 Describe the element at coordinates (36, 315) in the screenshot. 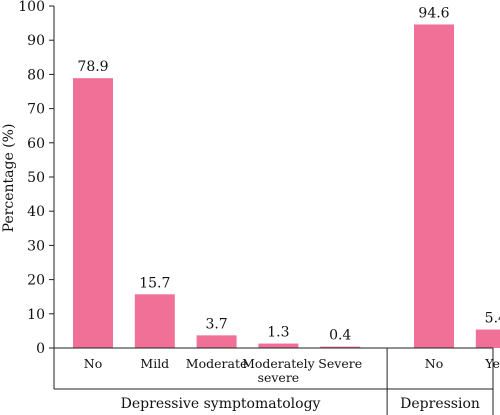

I see `y-tick-label: 10` at that location.